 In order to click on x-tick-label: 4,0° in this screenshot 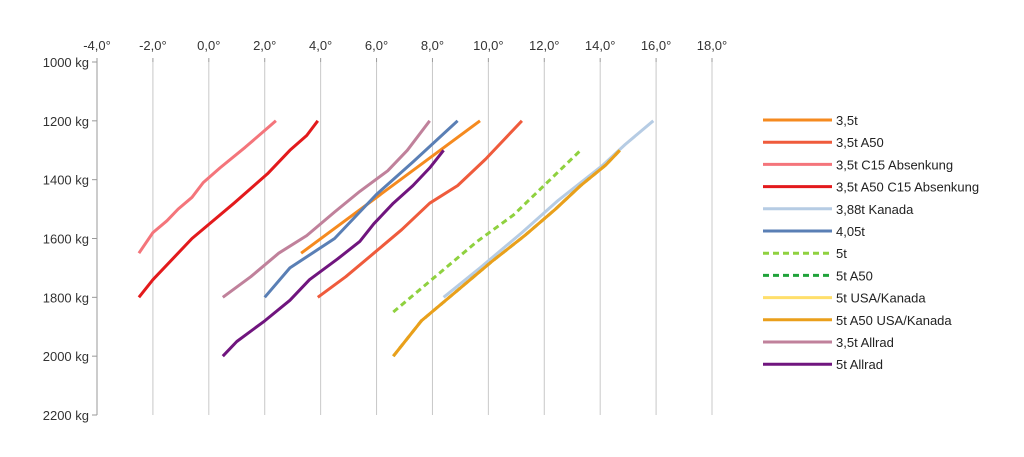, I will do `click(320, 45)`.